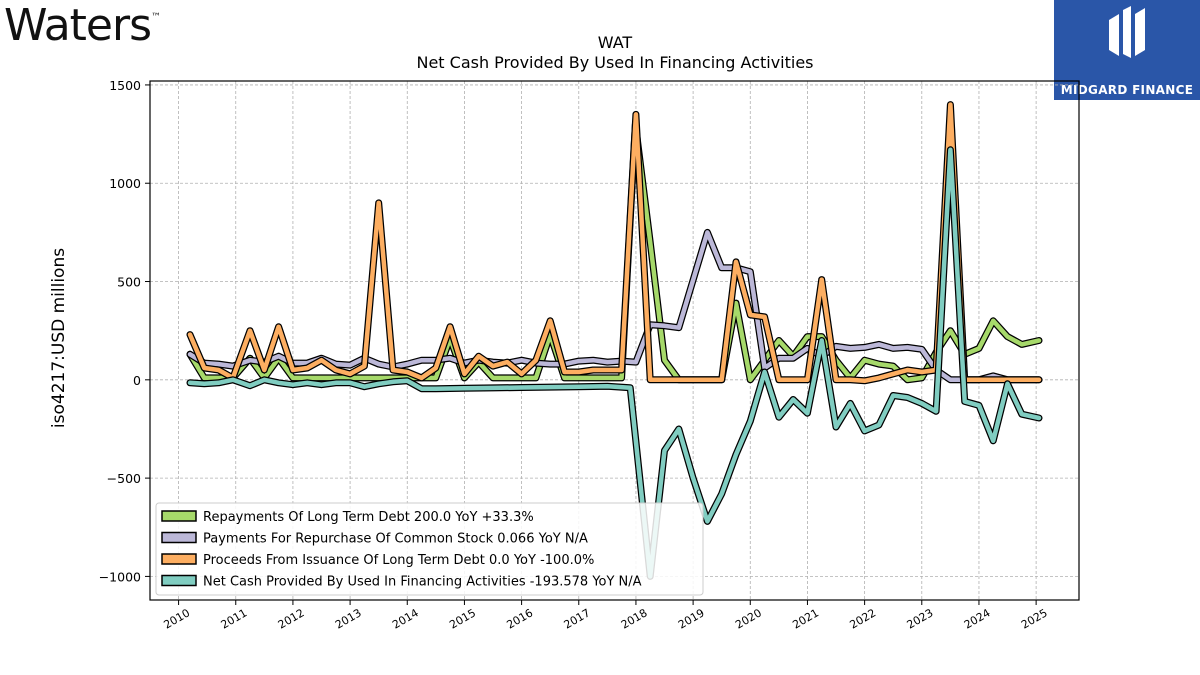 This screenshot has width=1200, height=675. What do you see at coordinates (519, 618) in the screenshot?
I see `x-tick-label: 2016` at bounding box center [519, 618].